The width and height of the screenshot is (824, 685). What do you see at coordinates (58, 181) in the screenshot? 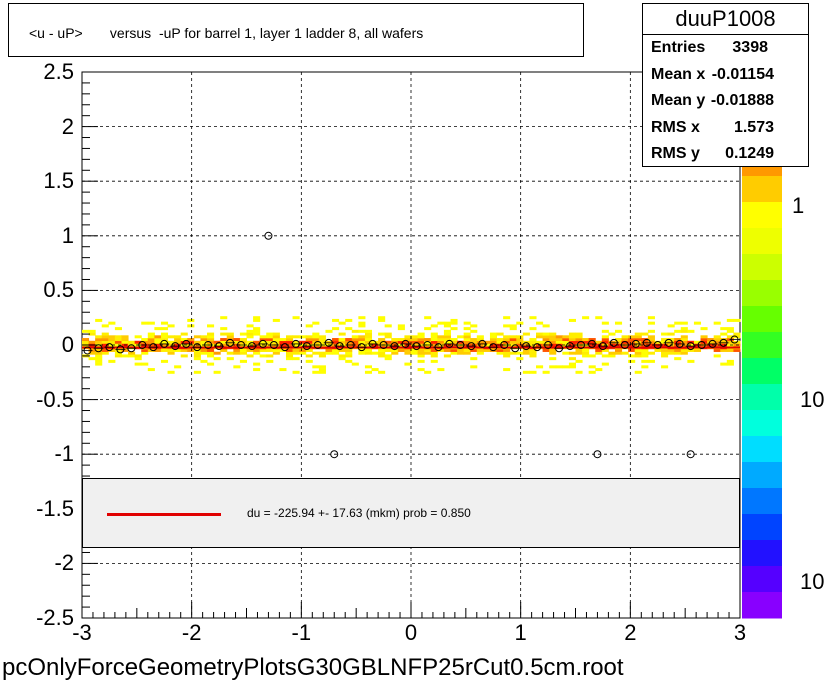
I see `y-tick-label: 1.5` at bounding box center [58, 181].